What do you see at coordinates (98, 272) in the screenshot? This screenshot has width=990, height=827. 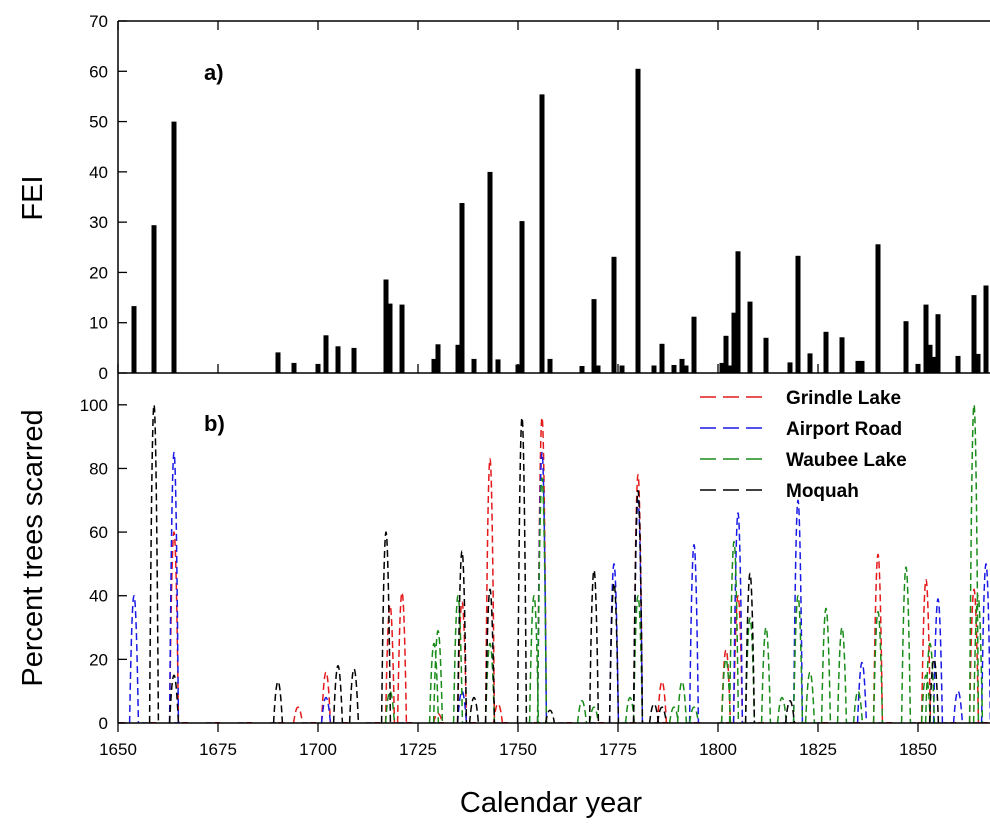 I see `panel-a-y-tick-label: 20` at bounding box center [98, 272].